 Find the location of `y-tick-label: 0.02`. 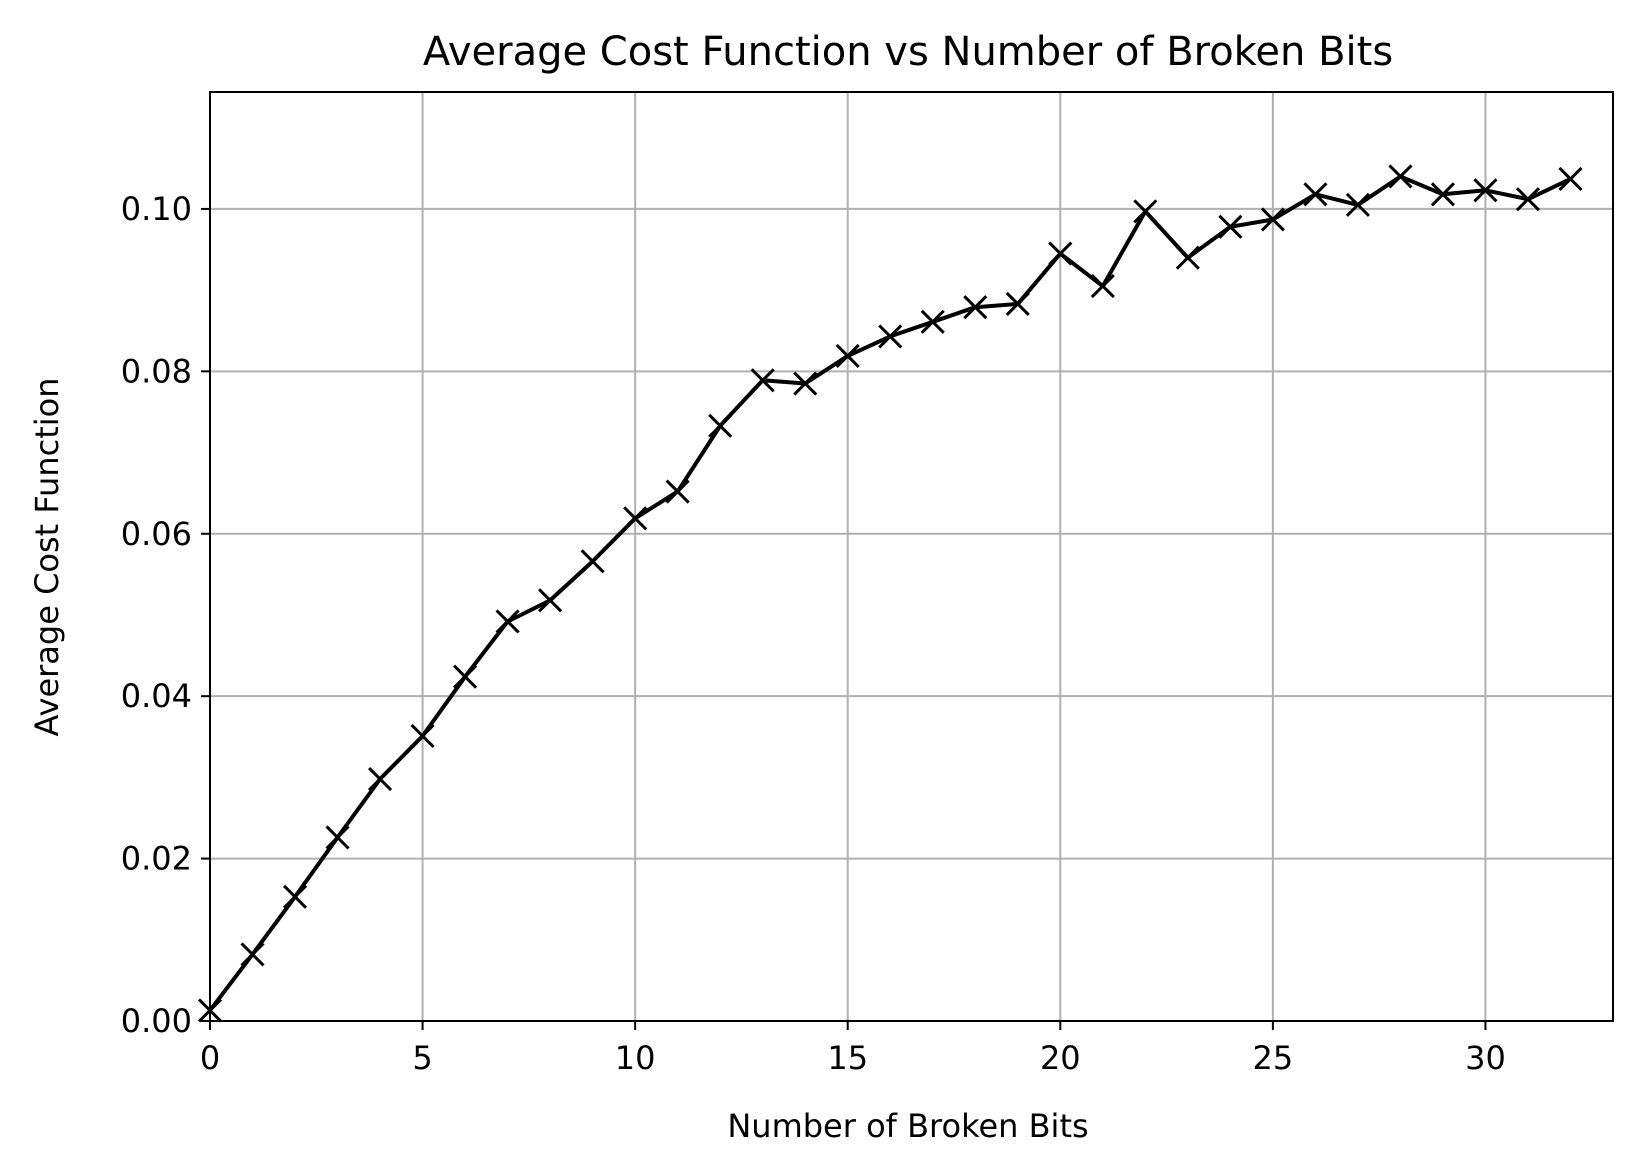

y-tick-label: 0.02 is located at coordinates (156, 859).